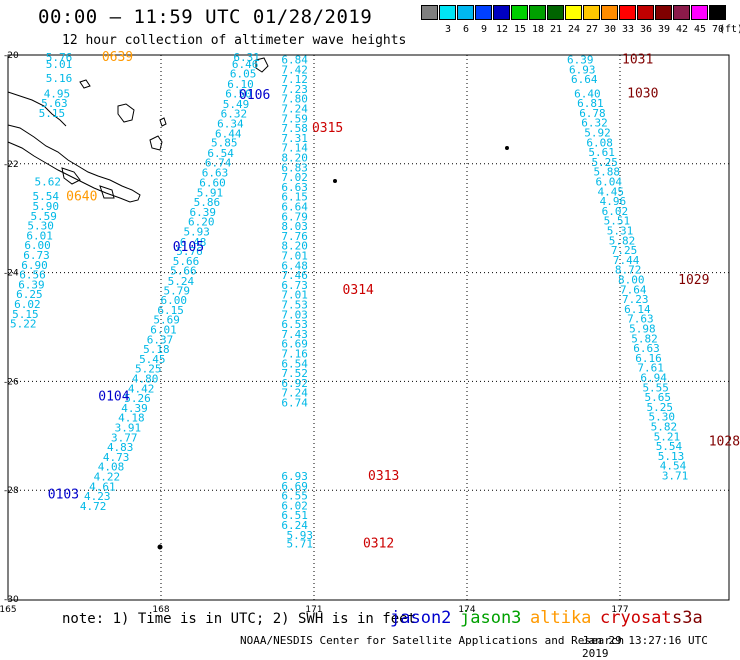  Describe the element at coordinates (102, 486) in the screenshot. I see `wave-height-value: 4.61` at that location.